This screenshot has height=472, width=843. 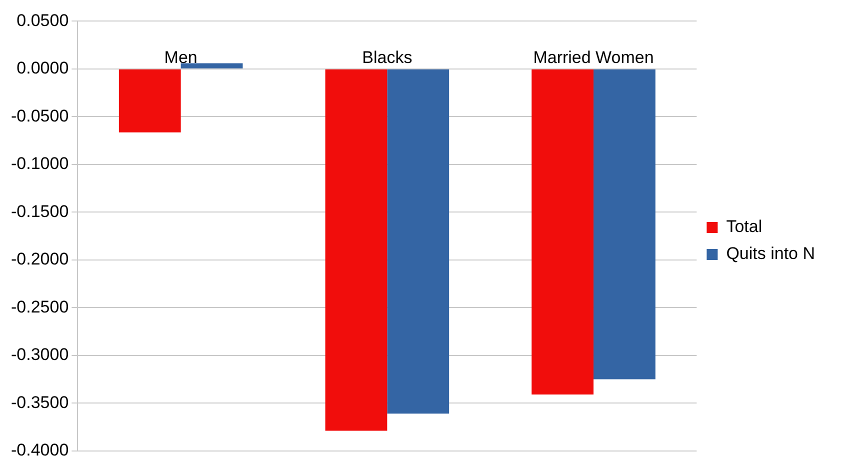 What do you see at coordinates (39, 164) in the screenshot?
I see `y-tick-label: -0.1000` at bounding box center [39, 164].